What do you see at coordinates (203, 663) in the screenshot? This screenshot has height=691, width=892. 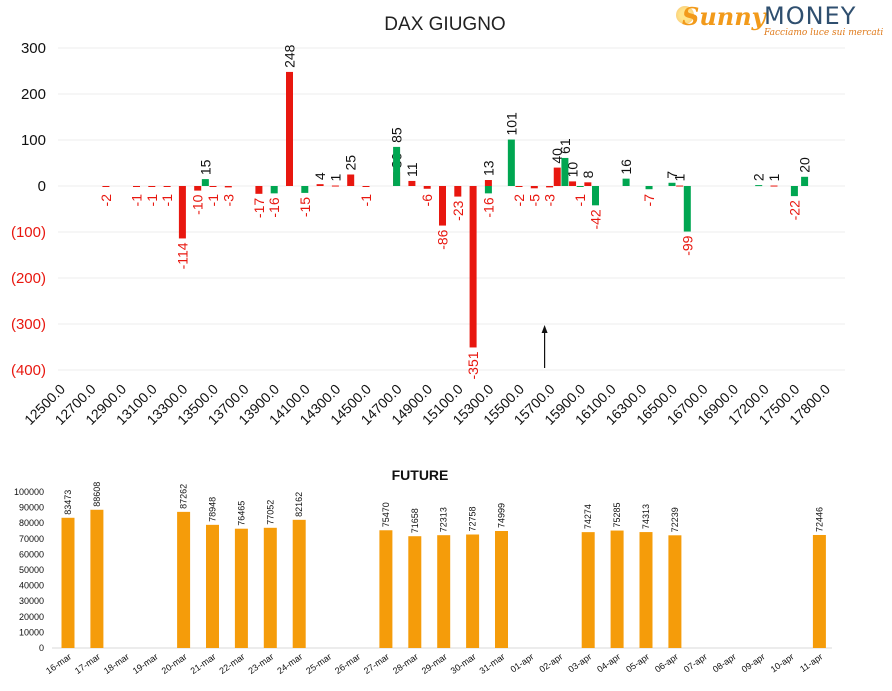 I see `category-label: 21-mar` at bounding box center [203, 663].